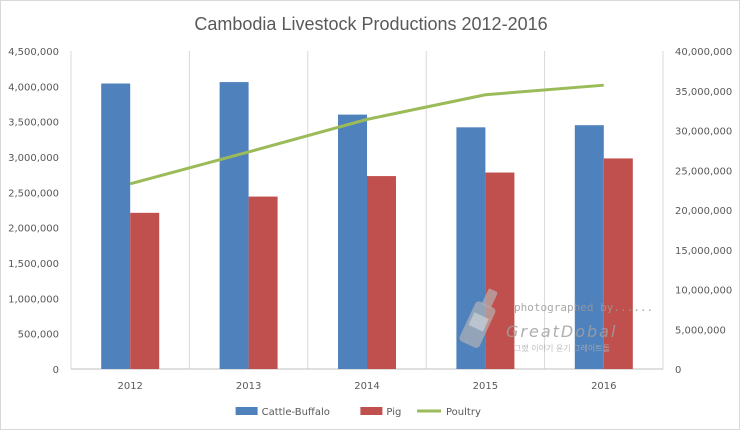 The height and width of the screenshot is (431, 740). What do you see at coordinates (703, 52) in the screenshot?
I see `right-axis-tick-label: 40,000,000` at bounding box center [703, 52].